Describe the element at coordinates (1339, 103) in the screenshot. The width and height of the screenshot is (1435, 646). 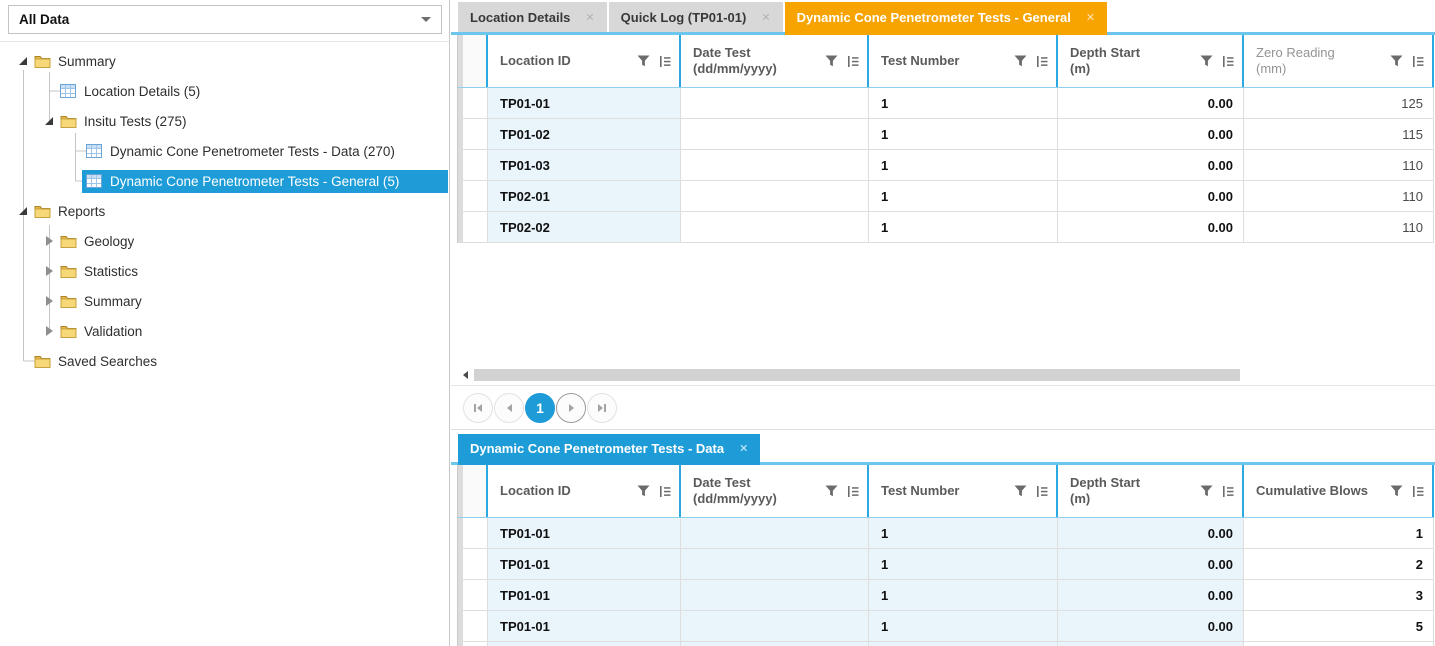
I see `cell-zero-reading: 125` at that location.